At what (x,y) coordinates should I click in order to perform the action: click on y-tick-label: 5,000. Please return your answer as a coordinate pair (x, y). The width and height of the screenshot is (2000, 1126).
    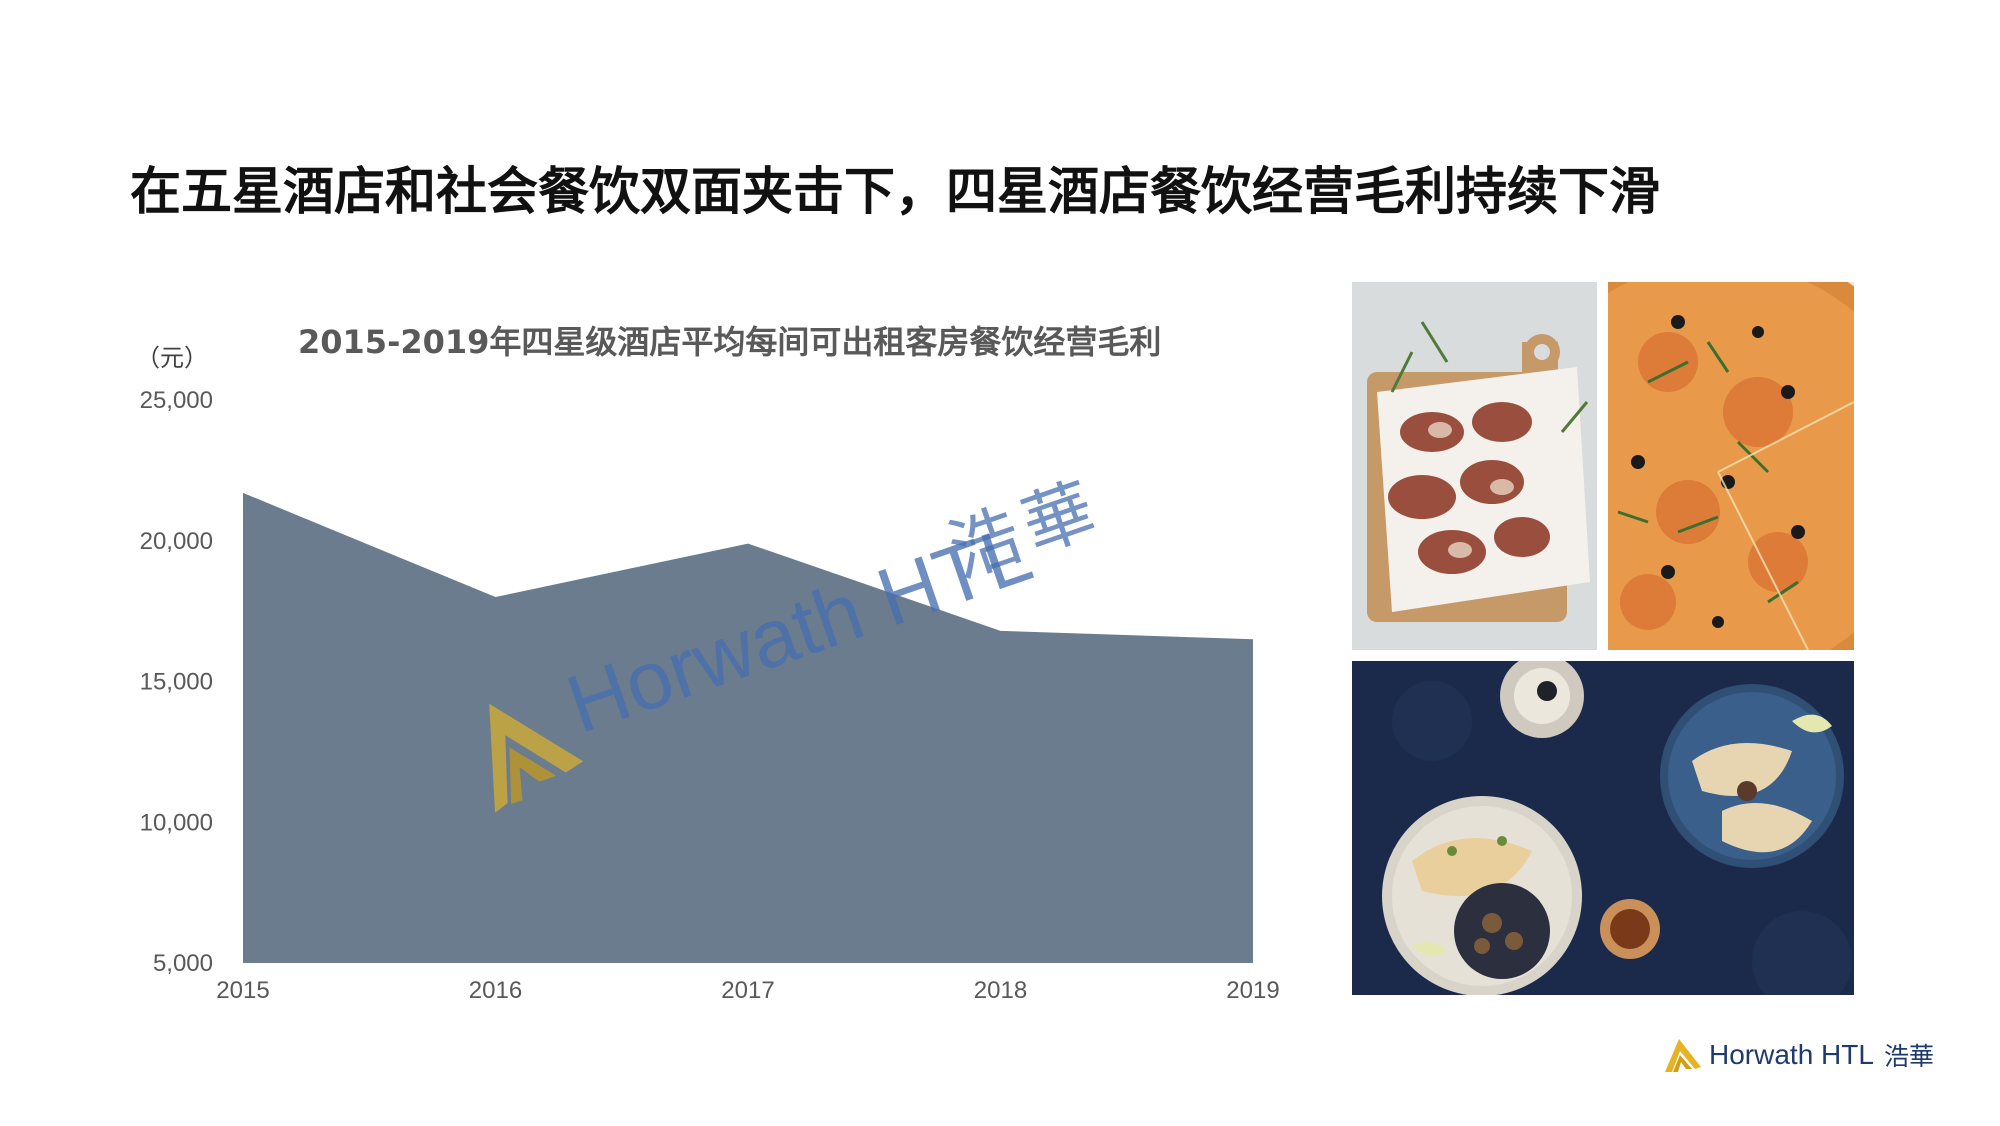
    Looking at the image, I should click on (183, 963).